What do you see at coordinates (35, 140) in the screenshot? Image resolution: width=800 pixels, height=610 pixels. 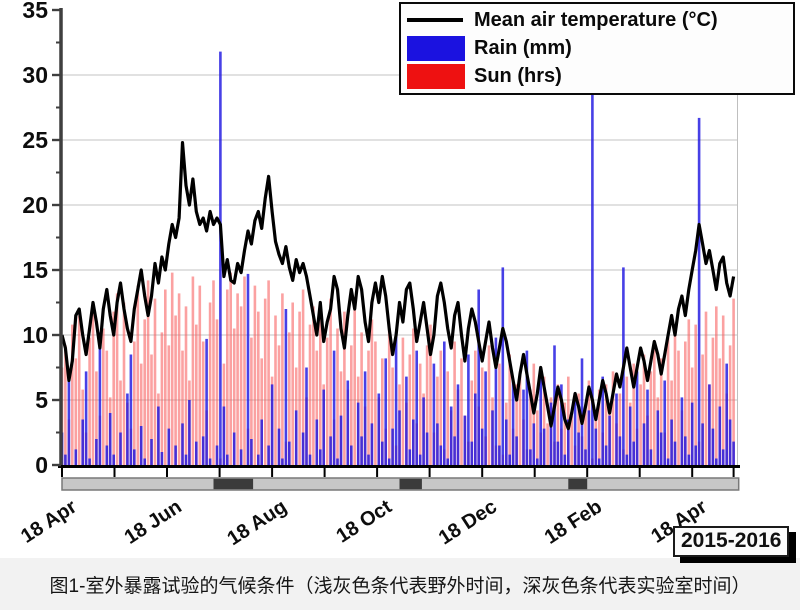 I see `y-tick-label: 25` at bounding box center [35, 140].